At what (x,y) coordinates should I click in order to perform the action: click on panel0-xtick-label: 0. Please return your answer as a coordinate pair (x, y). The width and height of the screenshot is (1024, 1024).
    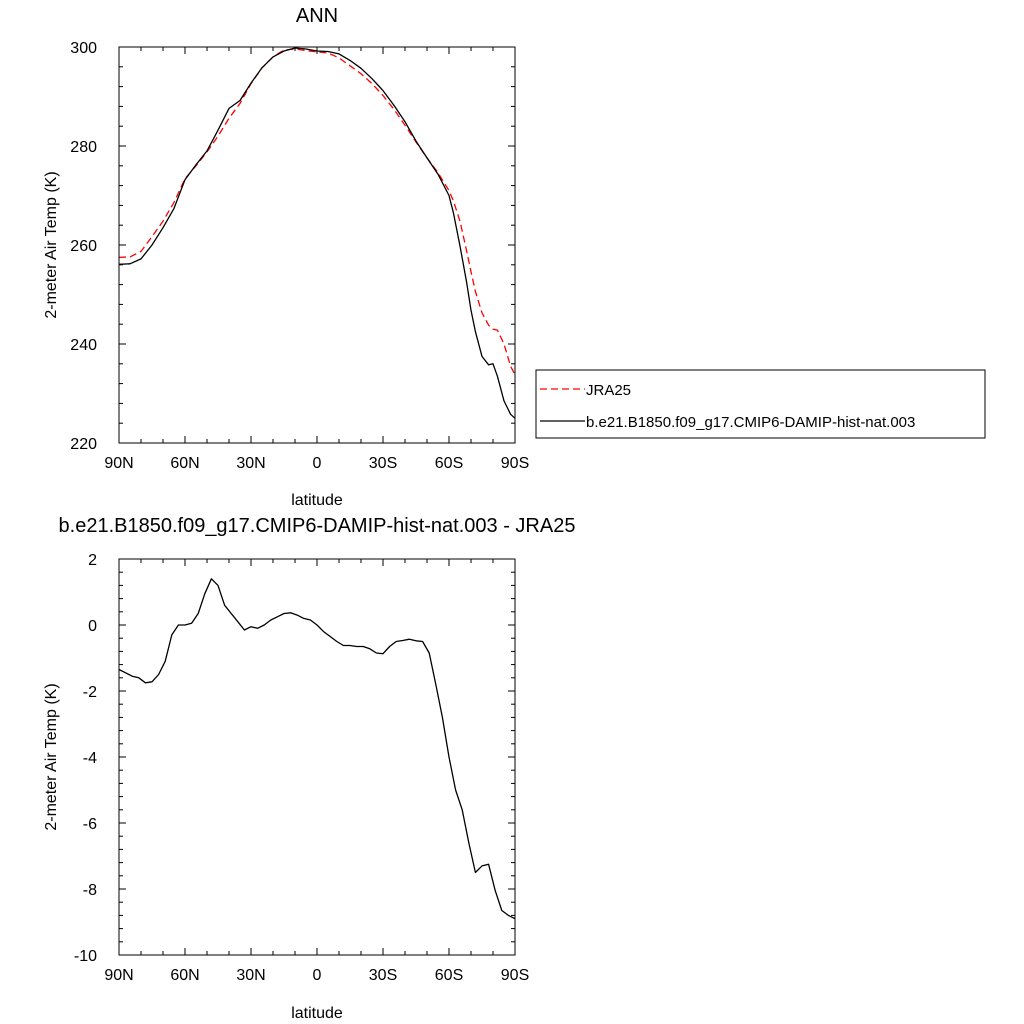
    Looking at the image, I should click on (317, 463).